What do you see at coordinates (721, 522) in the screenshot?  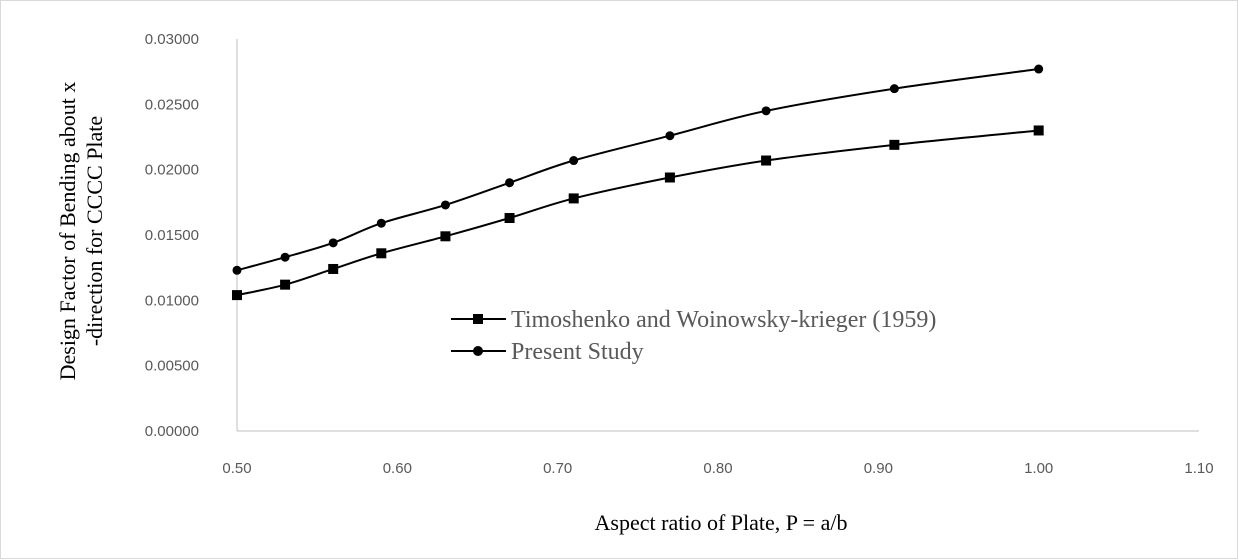 I see `x-axis-title: Aspect ratio of Plate, P = a/b` at bounding box center [721, 522].